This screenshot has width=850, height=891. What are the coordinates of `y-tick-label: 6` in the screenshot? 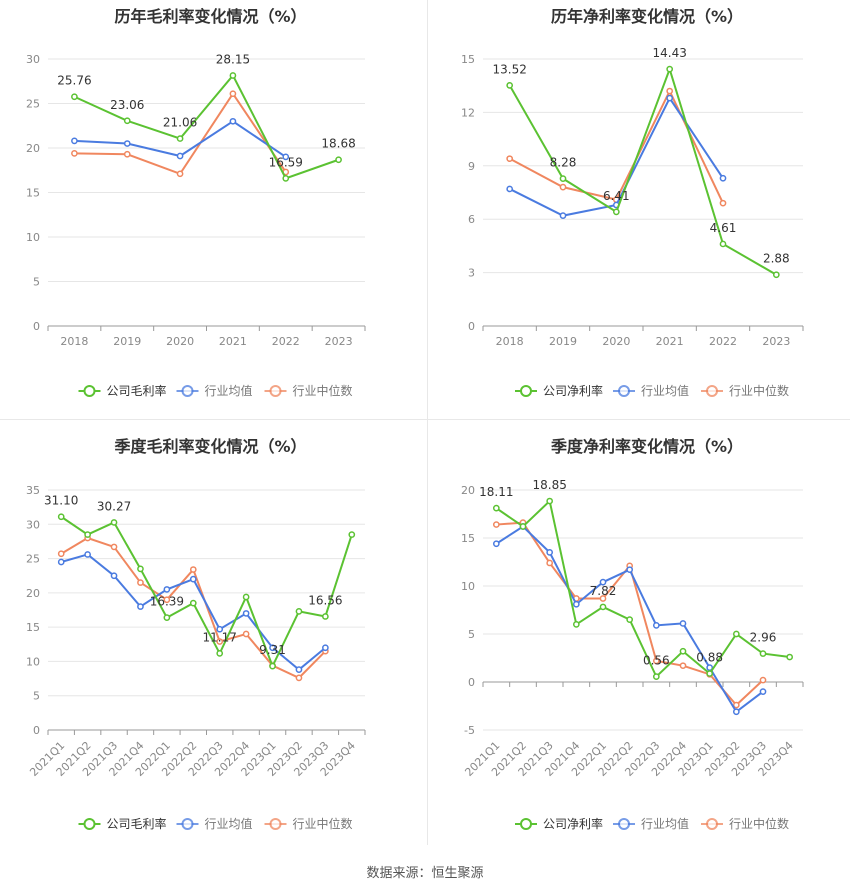 It's located at (471, 219).